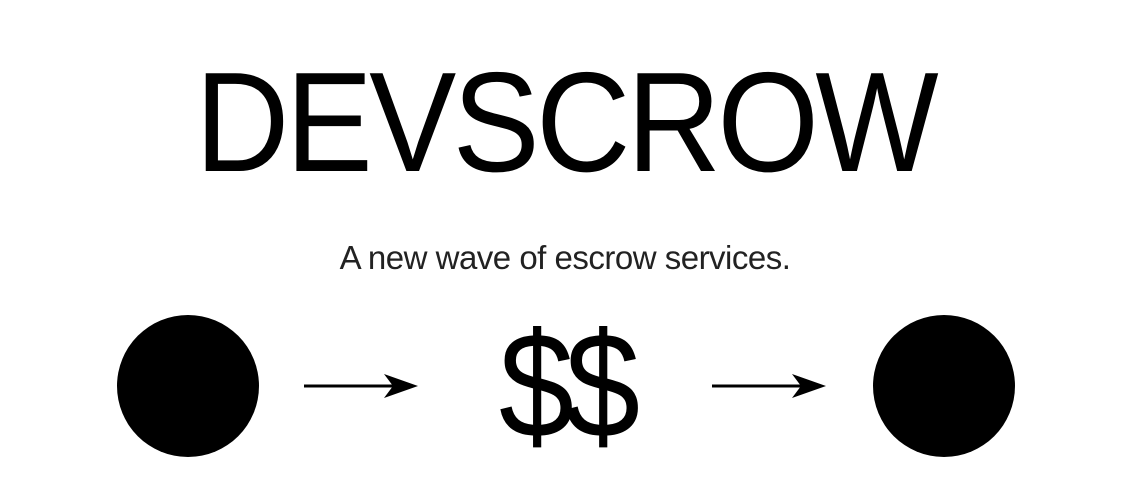  What do you see at coordinates (565, 257) in the screenshot?
I see `tagline: A new wave of escrow services.` at bounding box center [565, 257].